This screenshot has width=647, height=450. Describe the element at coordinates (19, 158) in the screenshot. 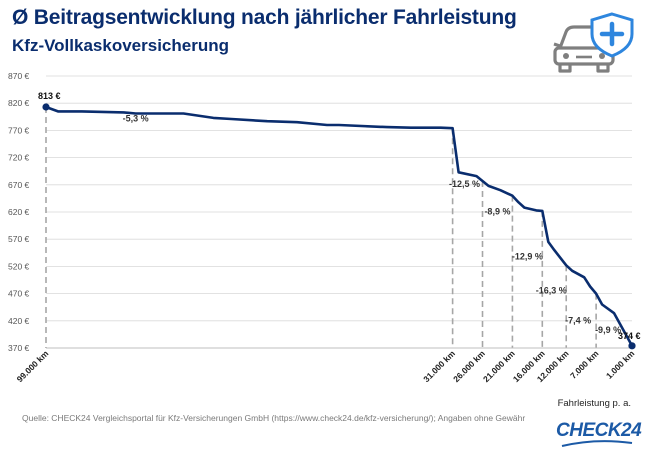

I see `y-tick-label: 720 €` at that location.